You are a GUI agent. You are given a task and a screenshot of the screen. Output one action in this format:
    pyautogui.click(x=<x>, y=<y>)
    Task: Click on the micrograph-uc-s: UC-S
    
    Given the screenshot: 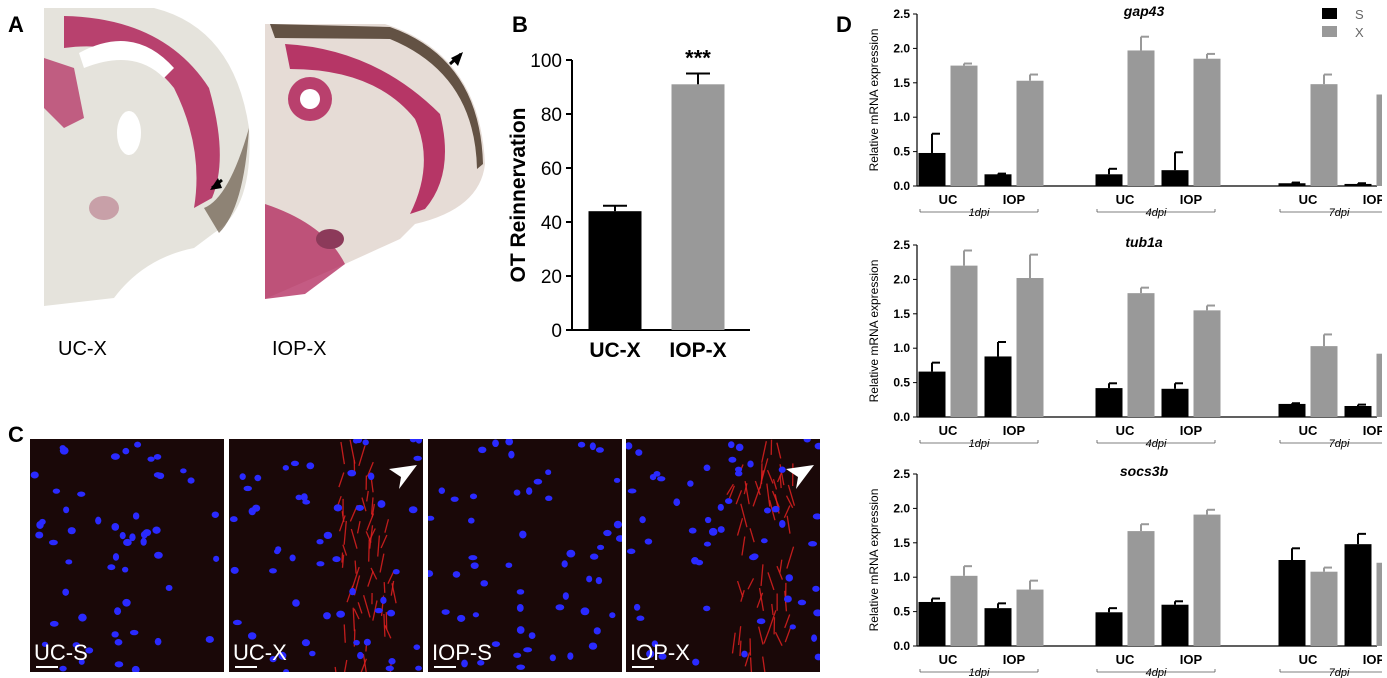 What is the action you would take?
    pyautogui.click(x=127, y=555)
    